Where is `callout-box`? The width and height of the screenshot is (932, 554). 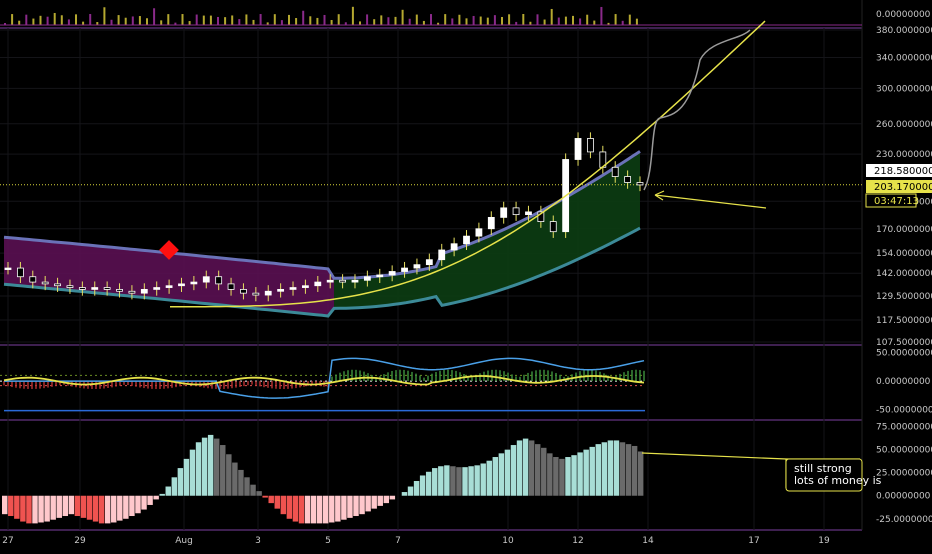
callout-box is located at coordinates (824, 475).